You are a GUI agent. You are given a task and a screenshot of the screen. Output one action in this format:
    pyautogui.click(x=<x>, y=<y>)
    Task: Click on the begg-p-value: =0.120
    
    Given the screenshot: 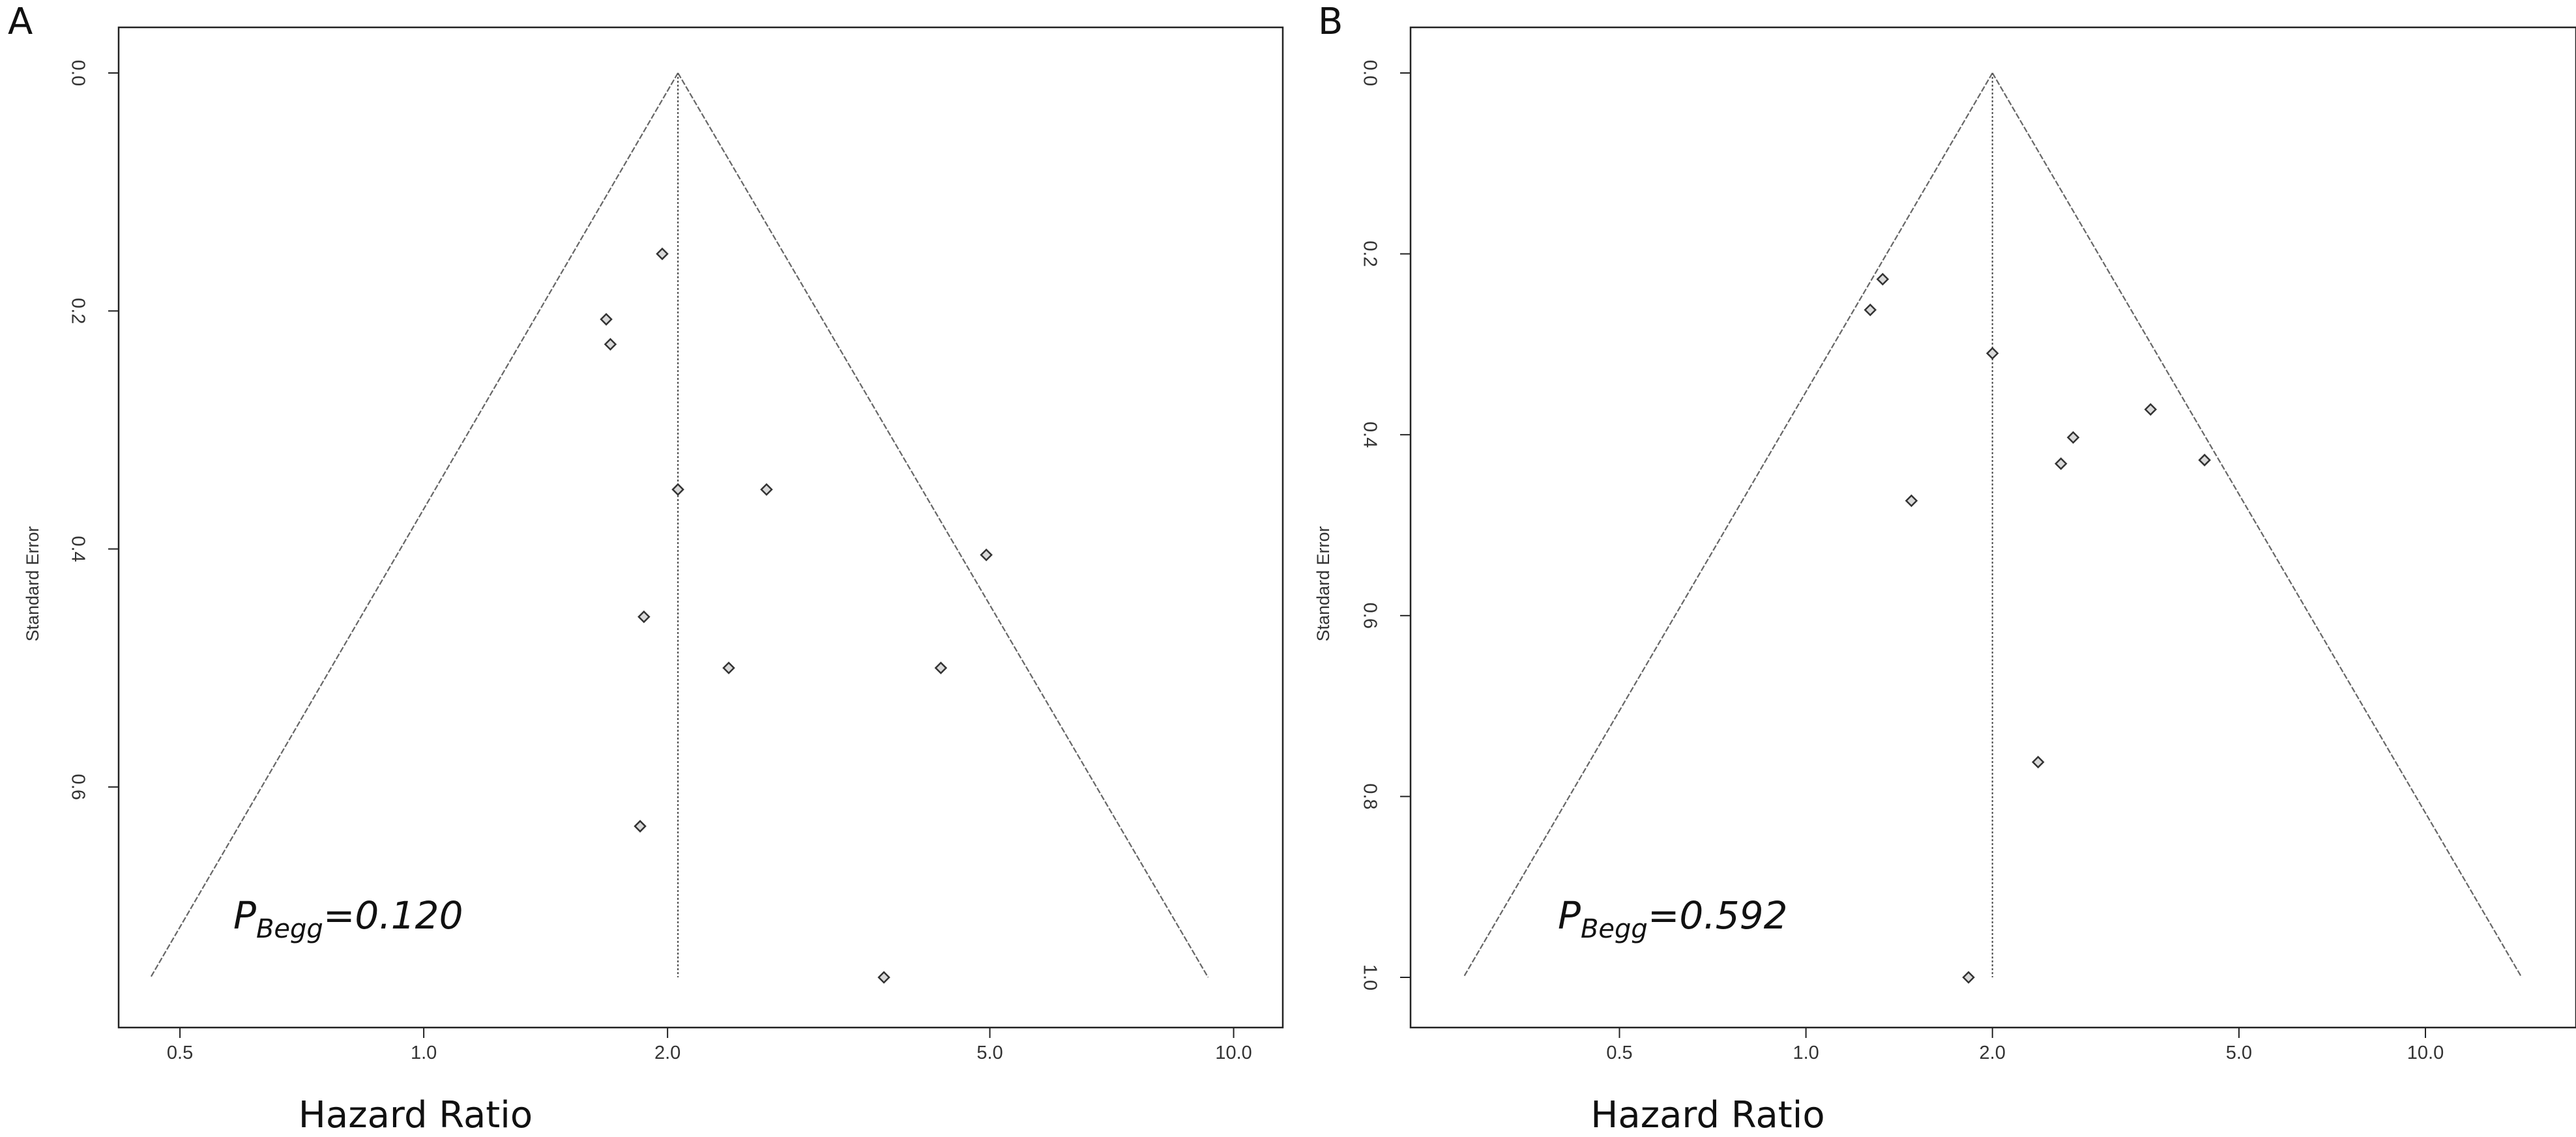 What is the action you would take?
    pyautogui.click(x=393, y=915)
    